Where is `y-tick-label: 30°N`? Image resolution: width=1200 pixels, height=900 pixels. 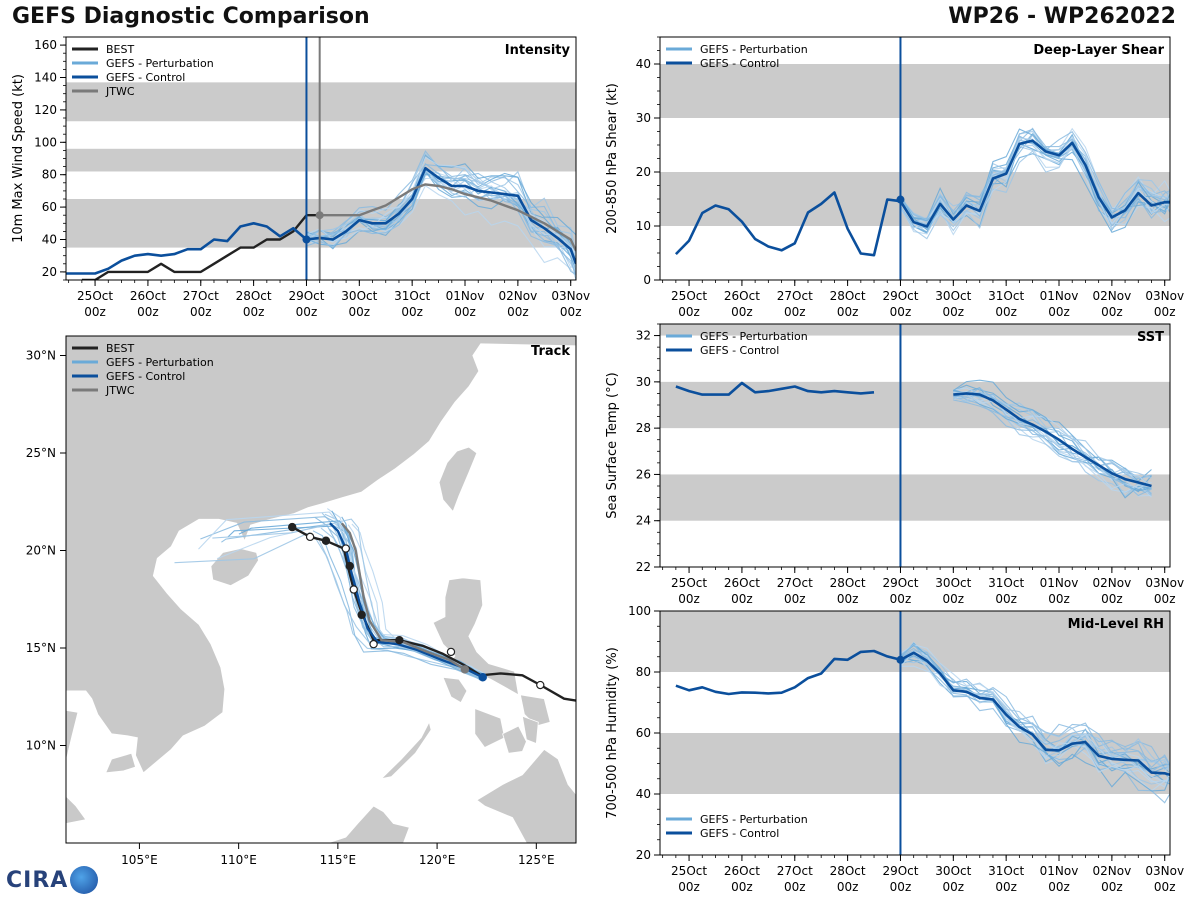
y-tick-label: 30°N is located at coordinates (41, 356).